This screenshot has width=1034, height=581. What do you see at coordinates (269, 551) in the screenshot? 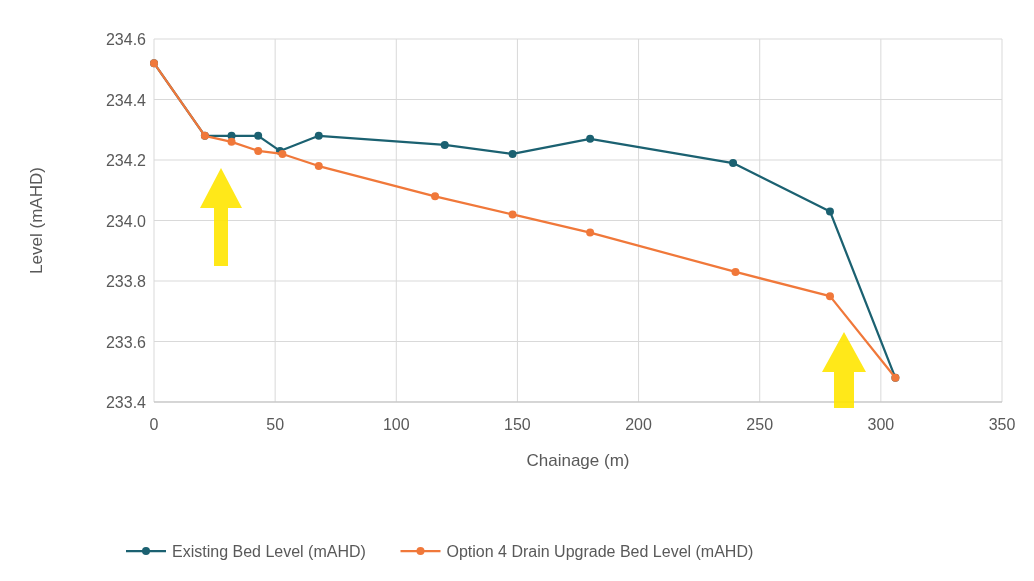
I see `legend-label: Existing Bed Level (mAHD)` at bounding box center [269, 551].